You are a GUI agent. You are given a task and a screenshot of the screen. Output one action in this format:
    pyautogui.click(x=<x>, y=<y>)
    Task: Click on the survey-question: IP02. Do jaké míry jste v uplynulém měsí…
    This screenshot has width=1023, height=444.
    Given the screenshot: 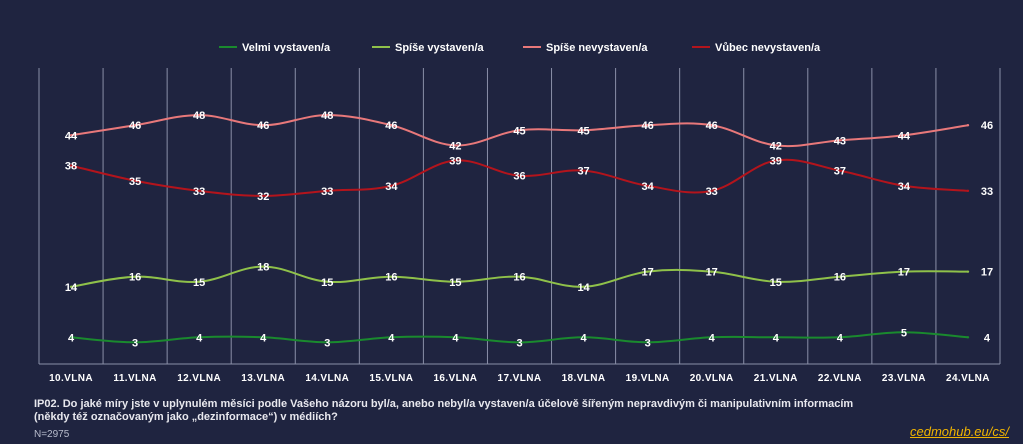 What is the action you would take?
    pyautogui.click(x=474, y=411)
    